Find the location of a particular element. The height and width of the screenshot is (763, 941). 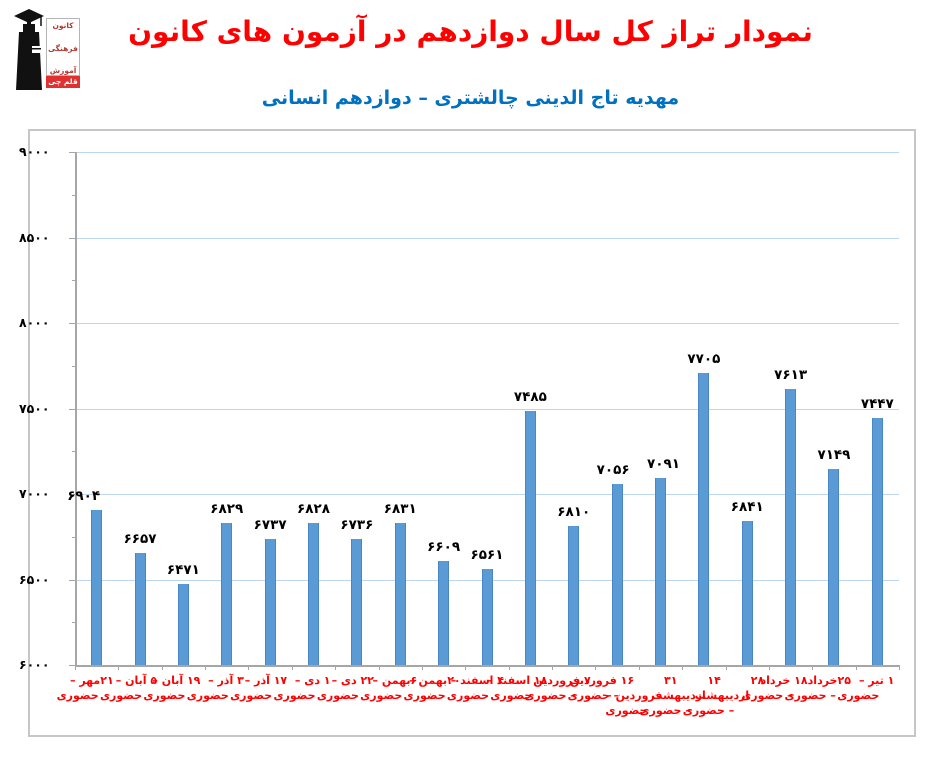

x-axis-label-line: ۱۴ is located at coordinates (714, 680).